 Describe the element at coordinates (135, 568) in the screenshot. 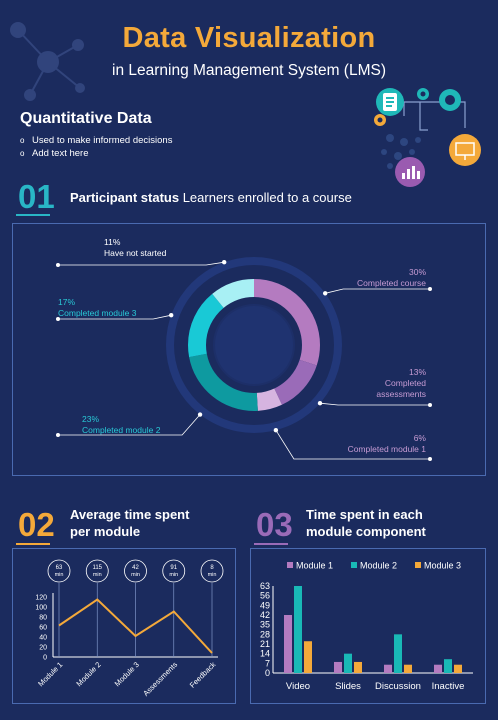

I see `value-callout-label: 42` at that location.